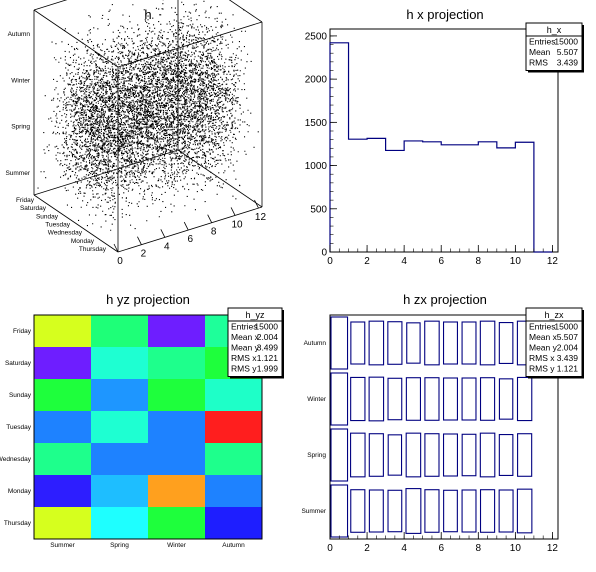 This screenshot has width=596, height=572. I want to click on x-tick-label: 12, so click(553, 548).